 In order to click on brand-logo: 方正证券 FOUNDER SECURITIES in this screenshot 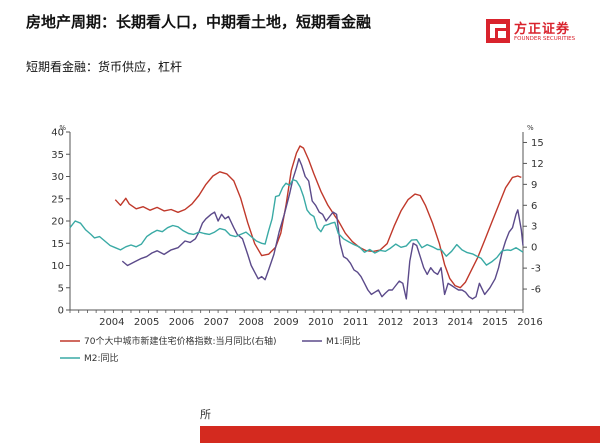, I will do `click(536, 33)`.